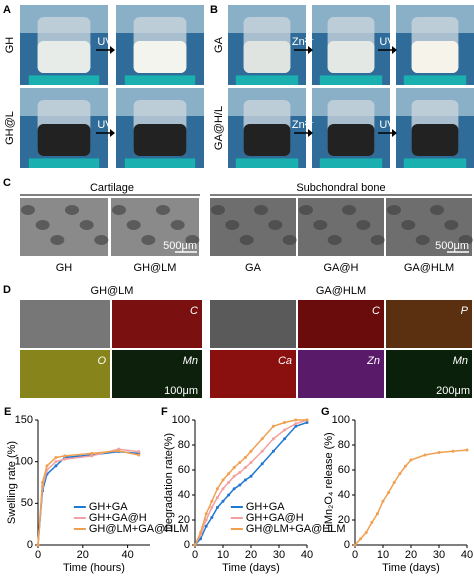  Describe the element at coordinates (12, 482) in the screenshot. I see `y-axis-label: Swelling rate (%)` at that location.